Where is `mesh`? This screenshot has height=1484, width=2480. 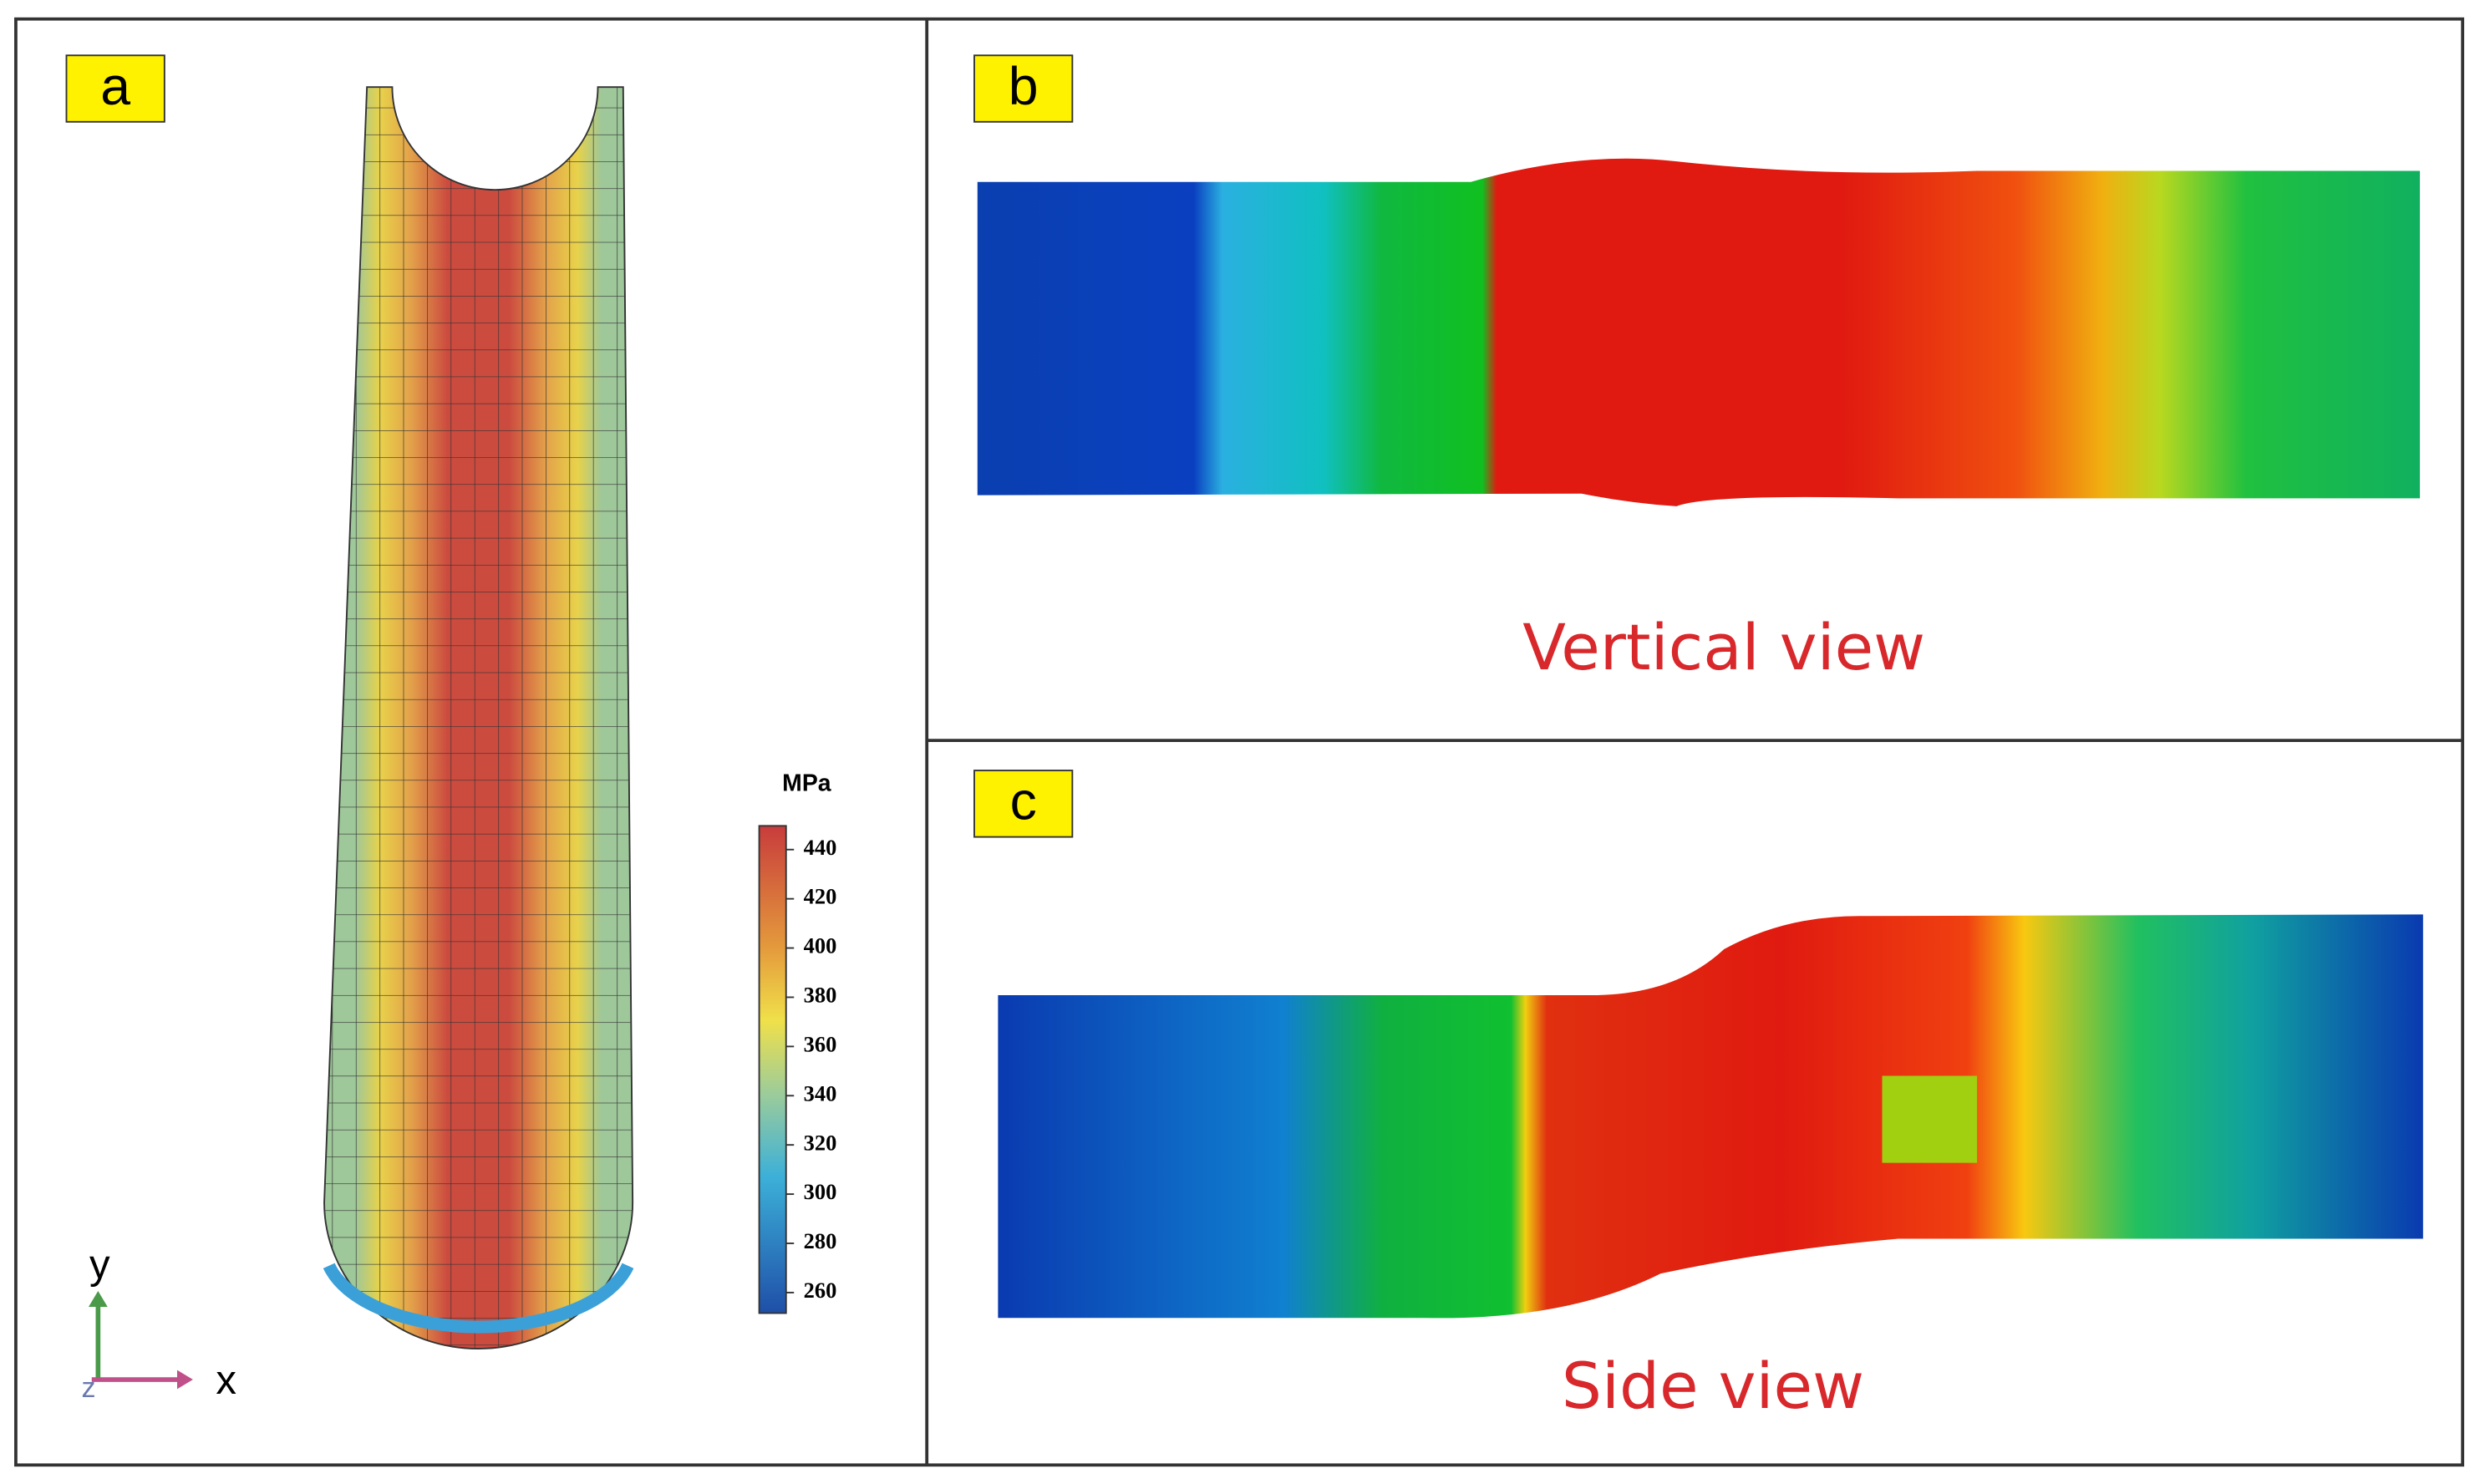
mesh is located at coordinates (478, 718).